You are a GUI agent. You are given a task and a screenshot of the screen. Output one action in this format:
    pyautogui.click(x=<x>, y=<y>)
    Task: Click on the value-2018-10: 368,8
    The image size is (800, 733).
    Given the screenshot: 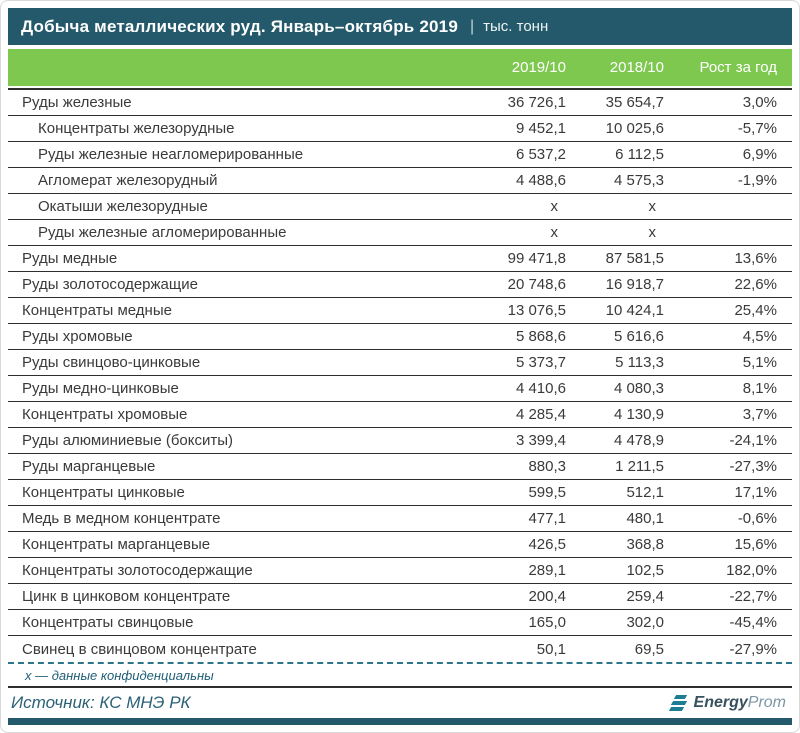 What is the action you would take?
    pyautogui.click(x=645, y=544)
    